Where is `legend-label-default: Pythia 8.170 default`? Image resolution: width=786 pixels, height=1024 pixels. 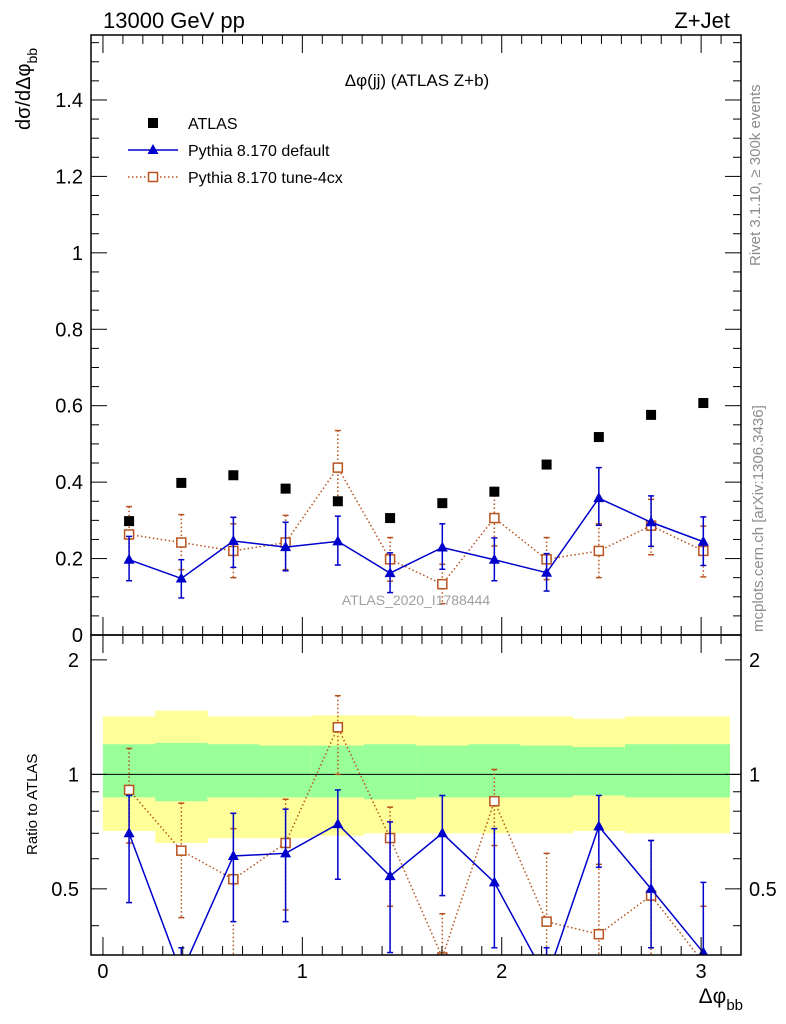
legend-label-default: Pythia 8.170 default is located at coordinates (259, 151).